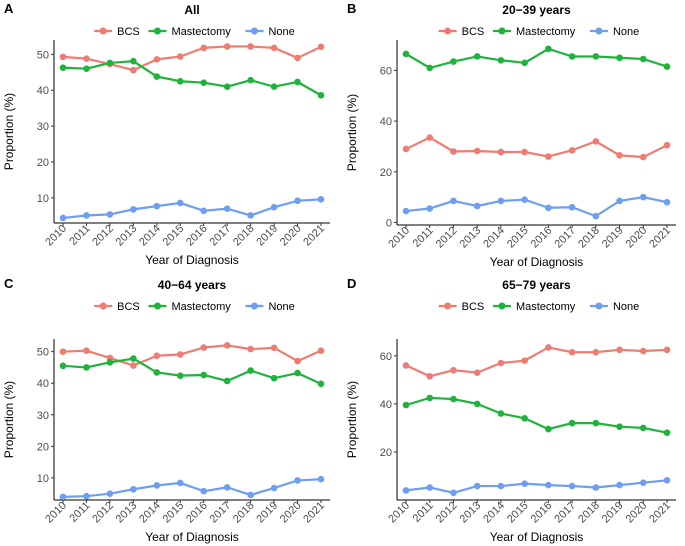 This screenshot has width=685, height=546. I want to click on panel-title: 40−64 years, so click(192, 285).